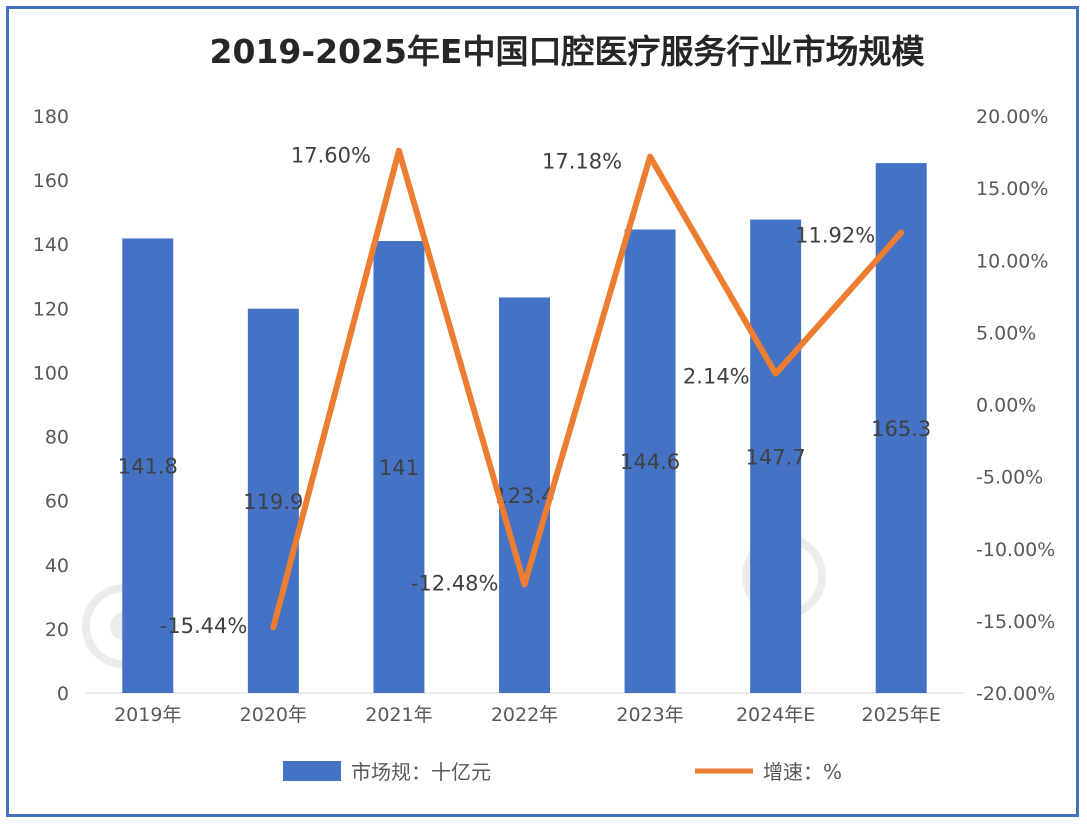  Describe the element at coordinates (51, 373) in the screenshot. I see `left-tick-label: 100` at that location.